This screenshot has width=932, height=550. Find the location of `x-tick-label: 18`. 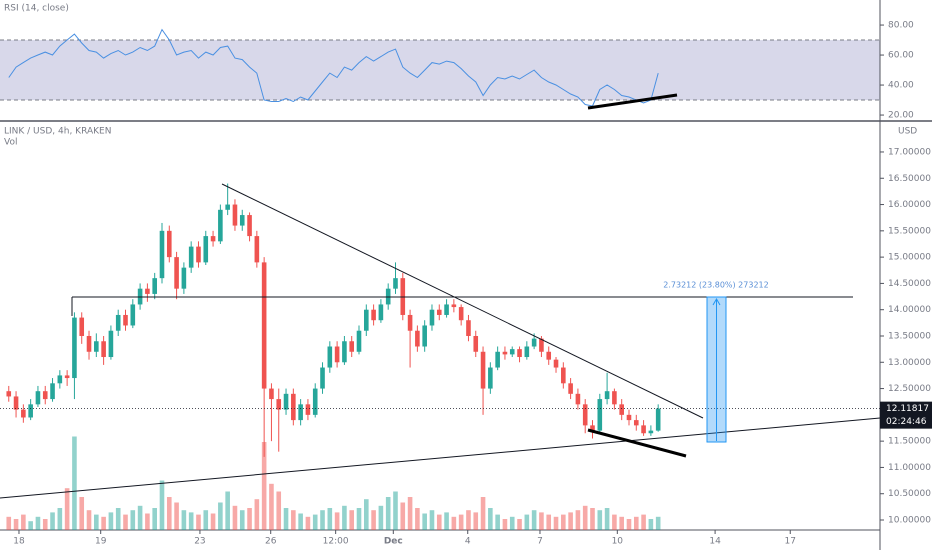

x-tick-label: 18 is located at coordinates (19, 542).